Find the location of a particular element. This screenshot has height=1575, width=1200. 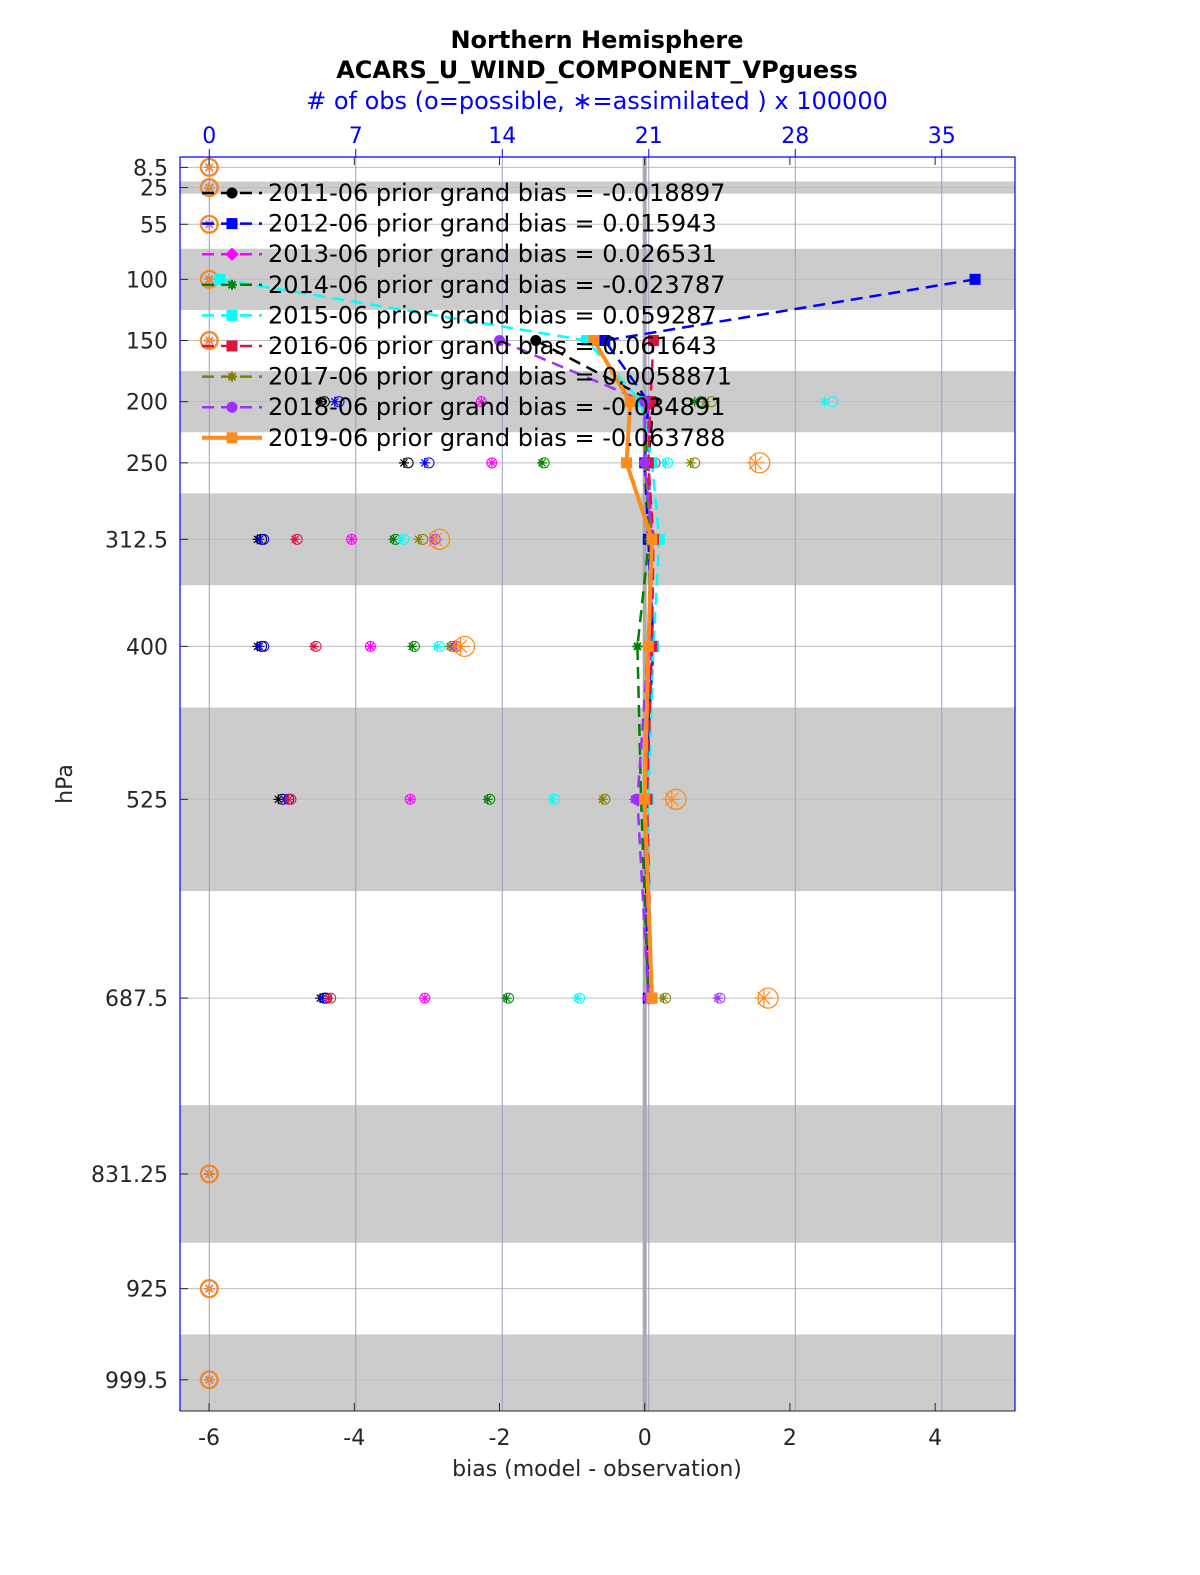

y-tick-label: 312.5 is located at coordinates (136, 540).